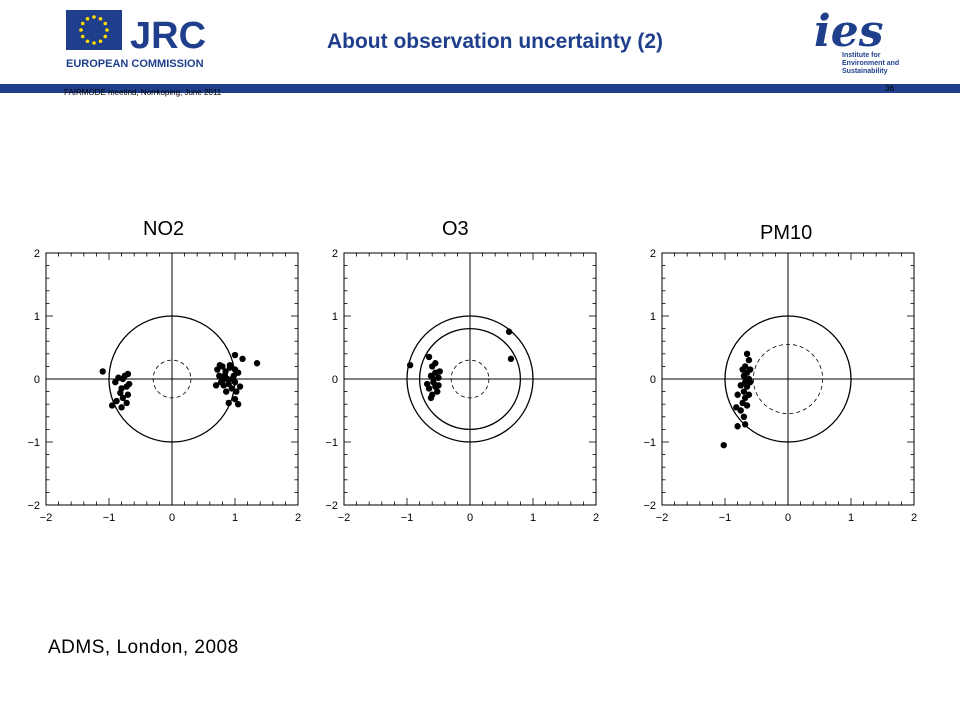 Image resolution: width=960 pixels, height=720 pixels. What do you see at coordinates (848, 31) in the screenshot?
I see `ies-acronym: ies` at bounding box center [848, 31].